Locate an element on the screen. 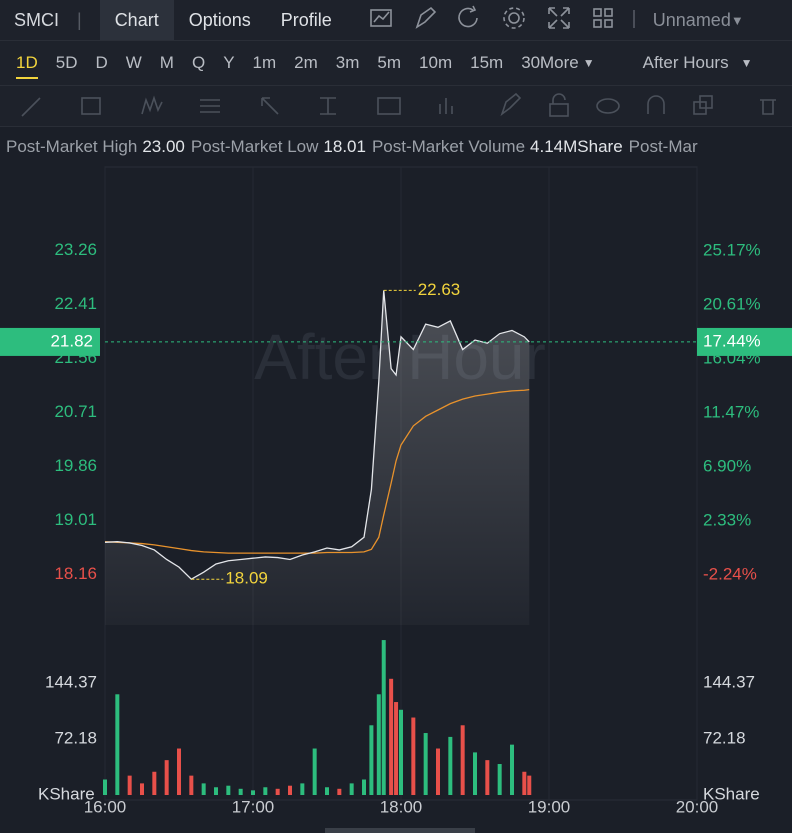 The height and width of the screenshot is (833, 792). layout-icon is located at coordinates (597, 12).